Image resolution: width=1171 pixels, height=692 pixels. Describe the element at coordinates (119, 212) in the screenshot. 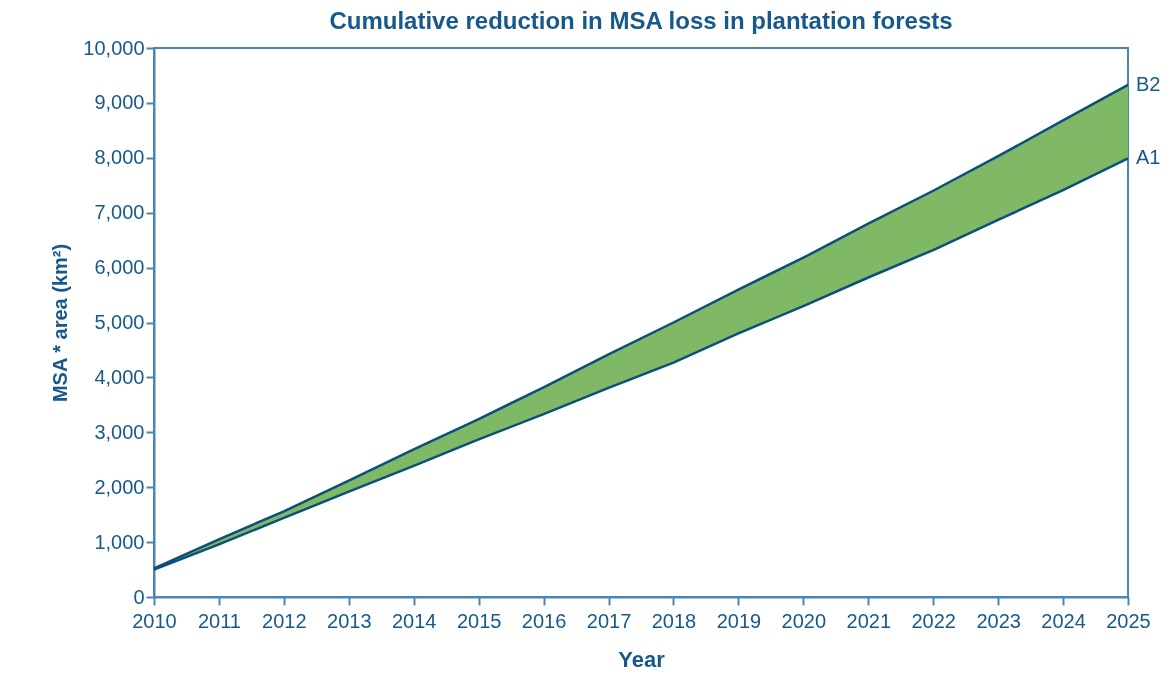

I see `y-tick-label: 7,000` at that location.